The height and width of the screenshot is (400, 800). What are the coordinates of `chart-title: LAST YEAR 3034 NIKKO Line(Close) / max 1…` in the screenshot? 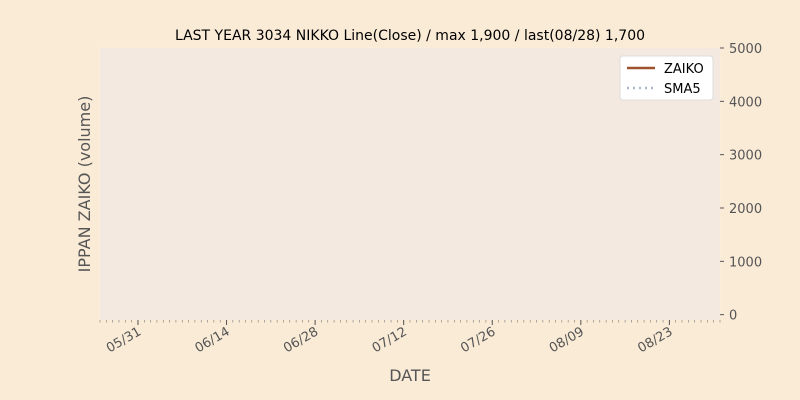 It's located at (410, 36).